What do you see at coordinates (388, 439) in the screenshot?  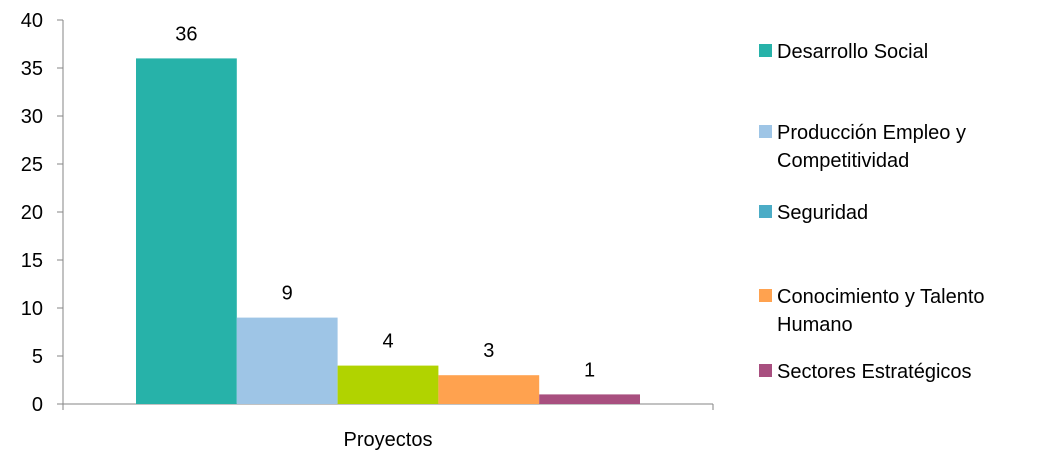 I see `x-category-label: Proyectos` at bounding box center [388, 439].